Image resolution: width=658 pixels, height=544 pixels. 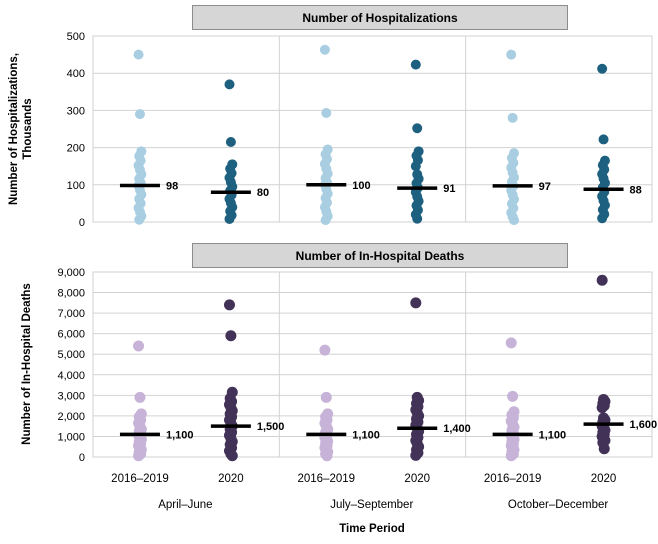 What do you see at coordinates (76, 37) in the screenshot?
I see `y-tick-label: 500` at bounding box center [76, 37].